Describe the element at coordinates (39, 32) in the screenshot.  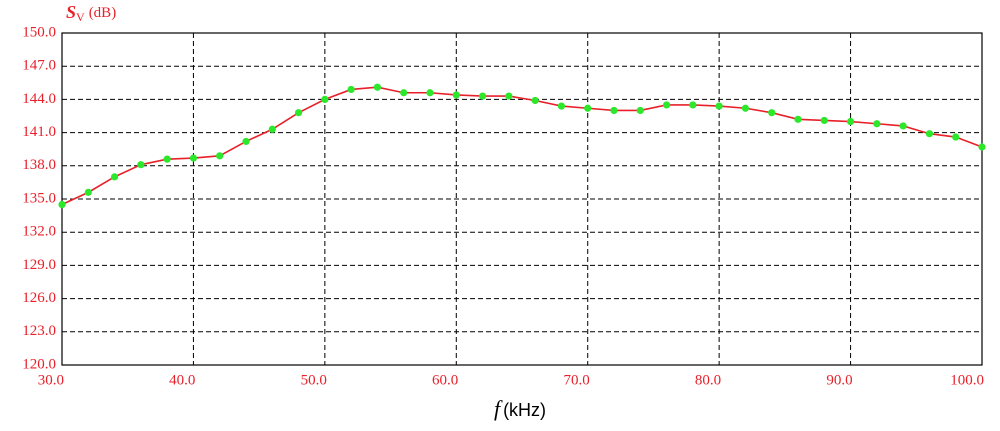
I see `y-tick-label: 150.0` at that location.